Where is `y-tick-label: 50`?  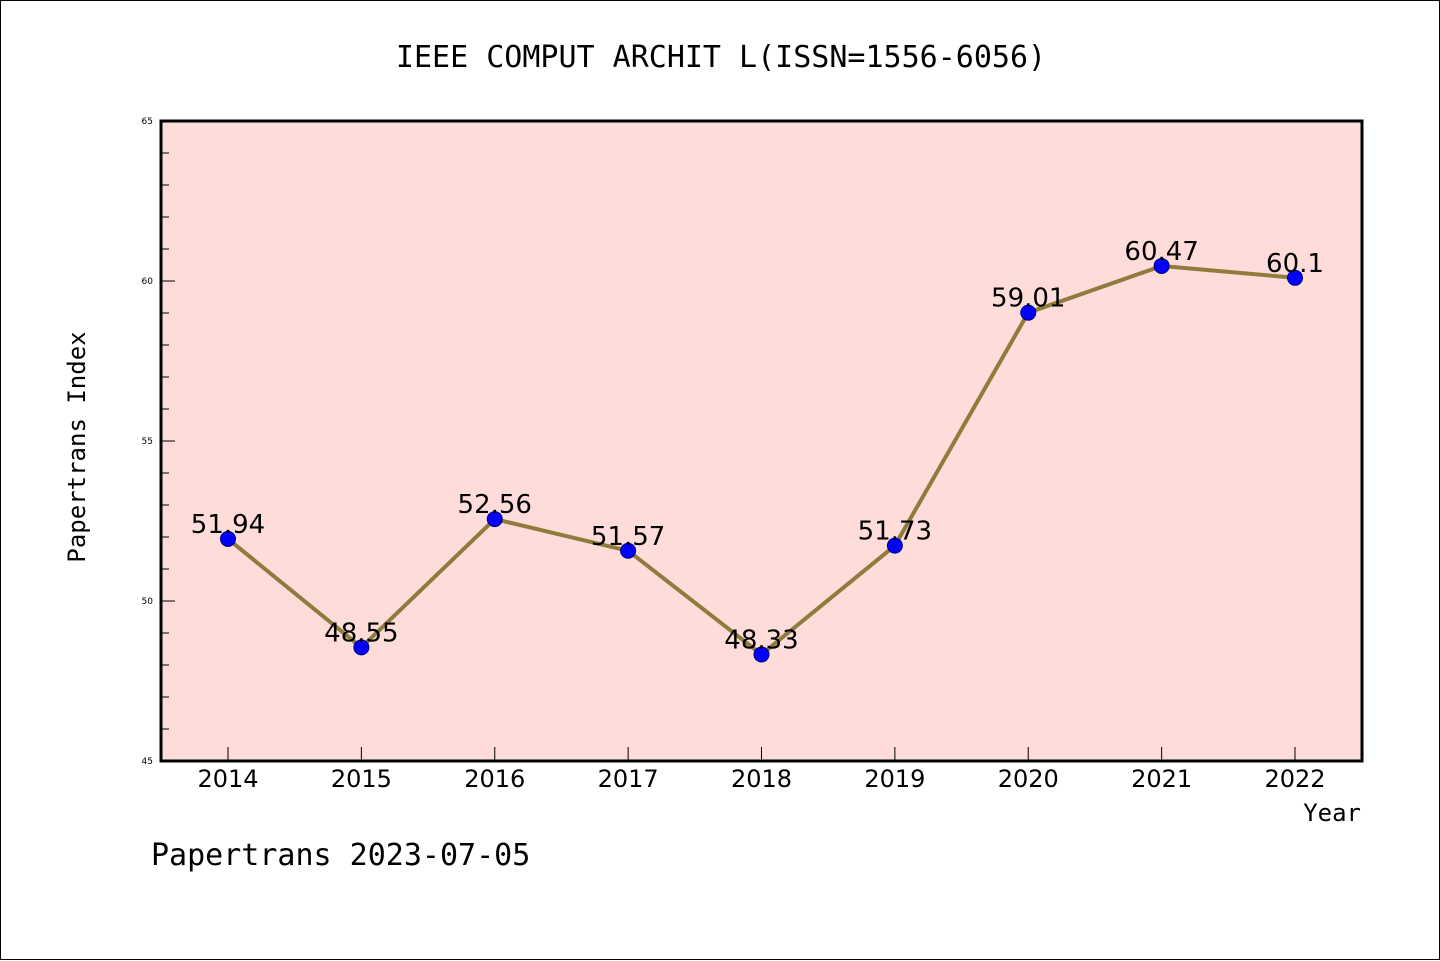 y-tick-label: 50 is located at coordinates (148, 602).